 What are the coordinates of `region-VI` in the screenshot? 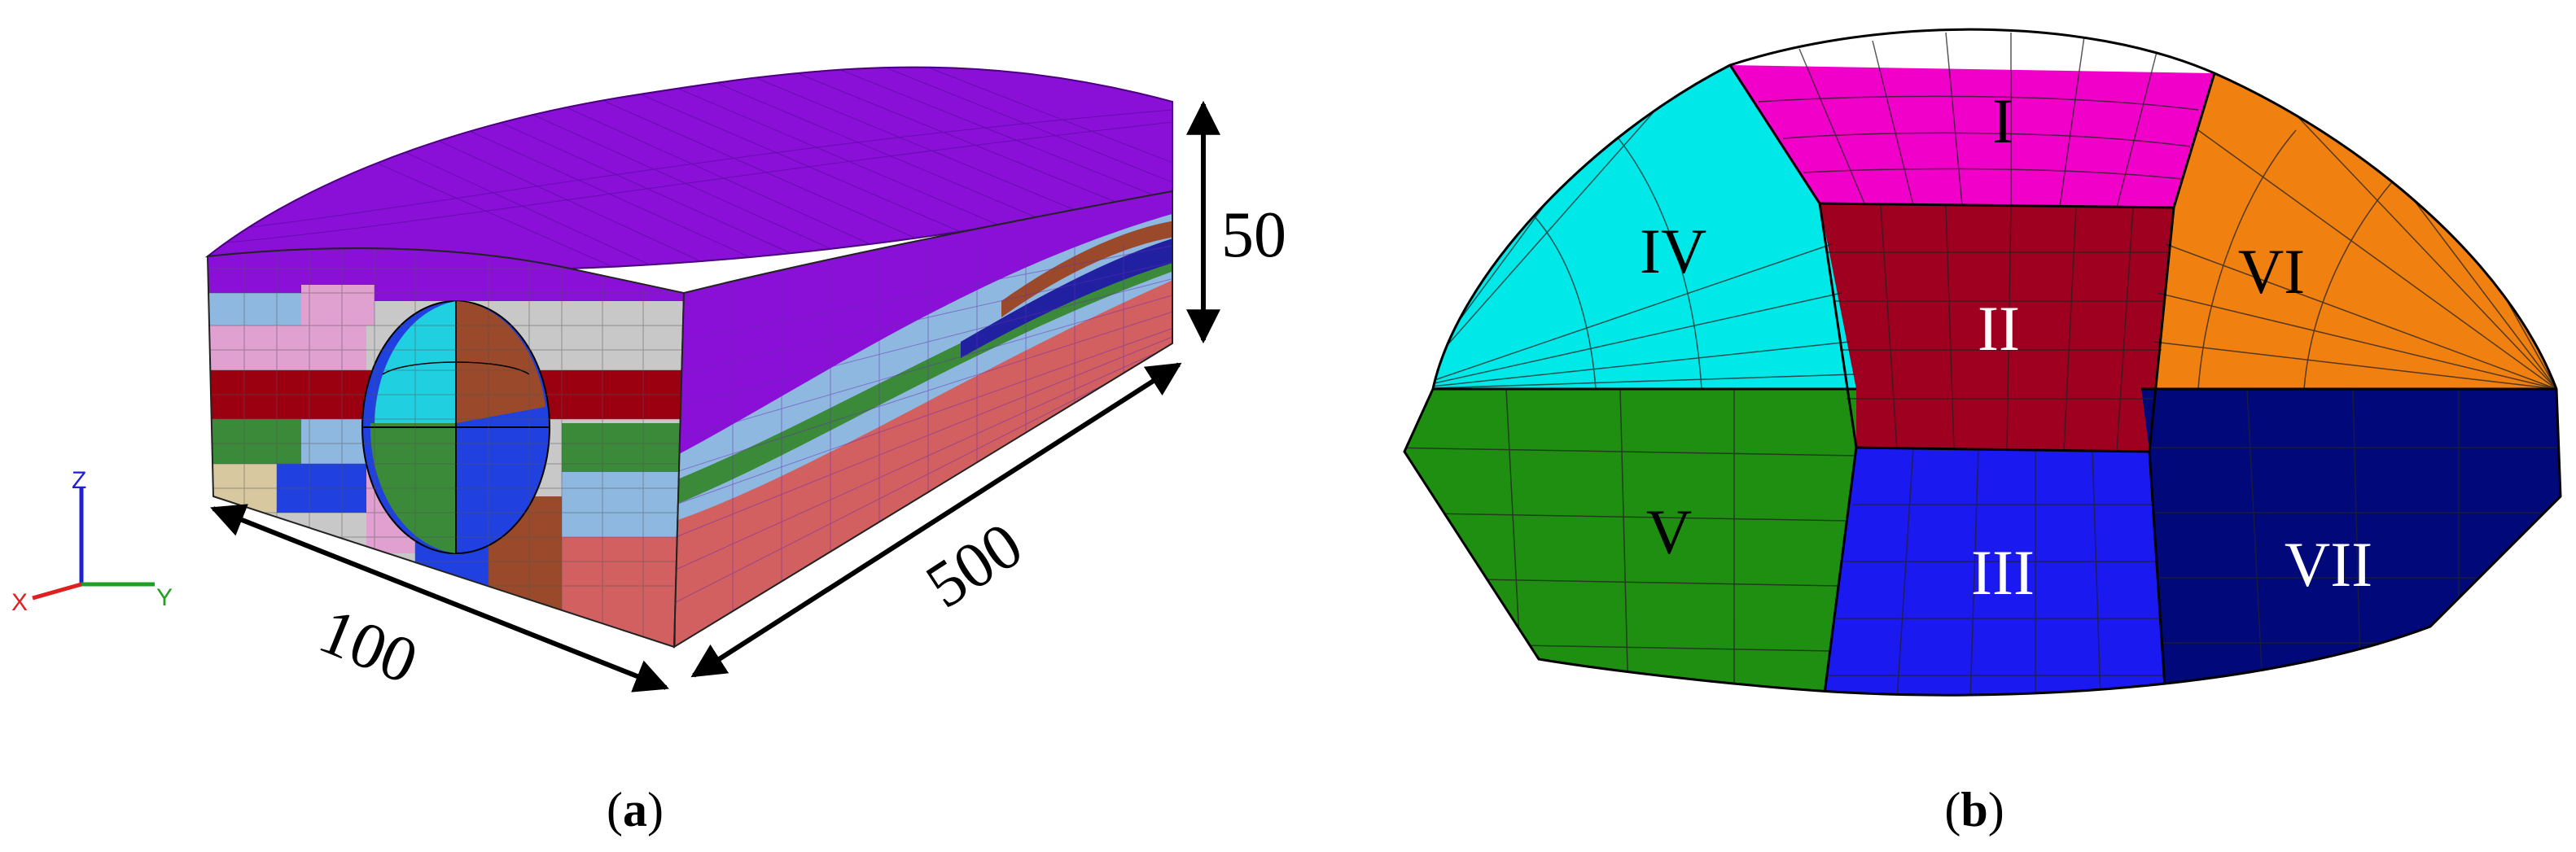 It's located at (2351, 263).